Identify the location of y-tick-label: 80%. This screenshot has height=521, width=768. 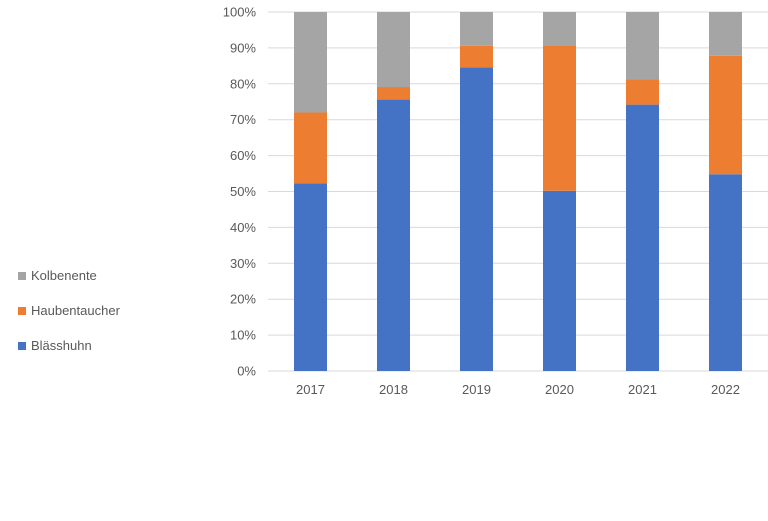
(243, 83).